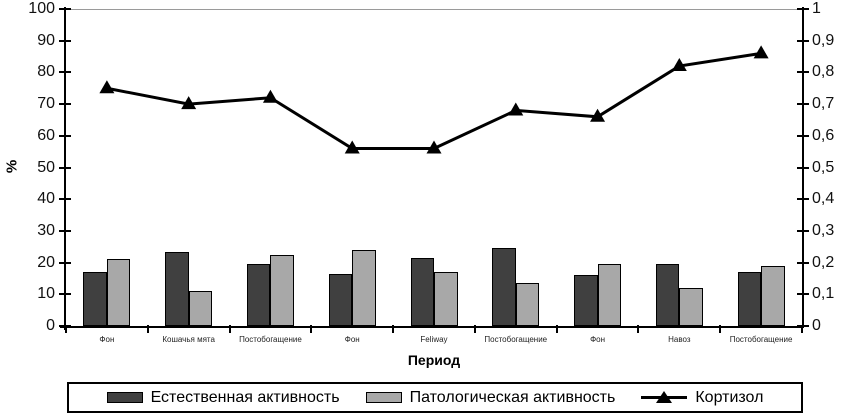 This screenshot has width=843, height=415. What do you see at coordinates (46, 72) in the screenshot?
I see `left-axis-tick-label: 80` at bounding box center [46, 72].